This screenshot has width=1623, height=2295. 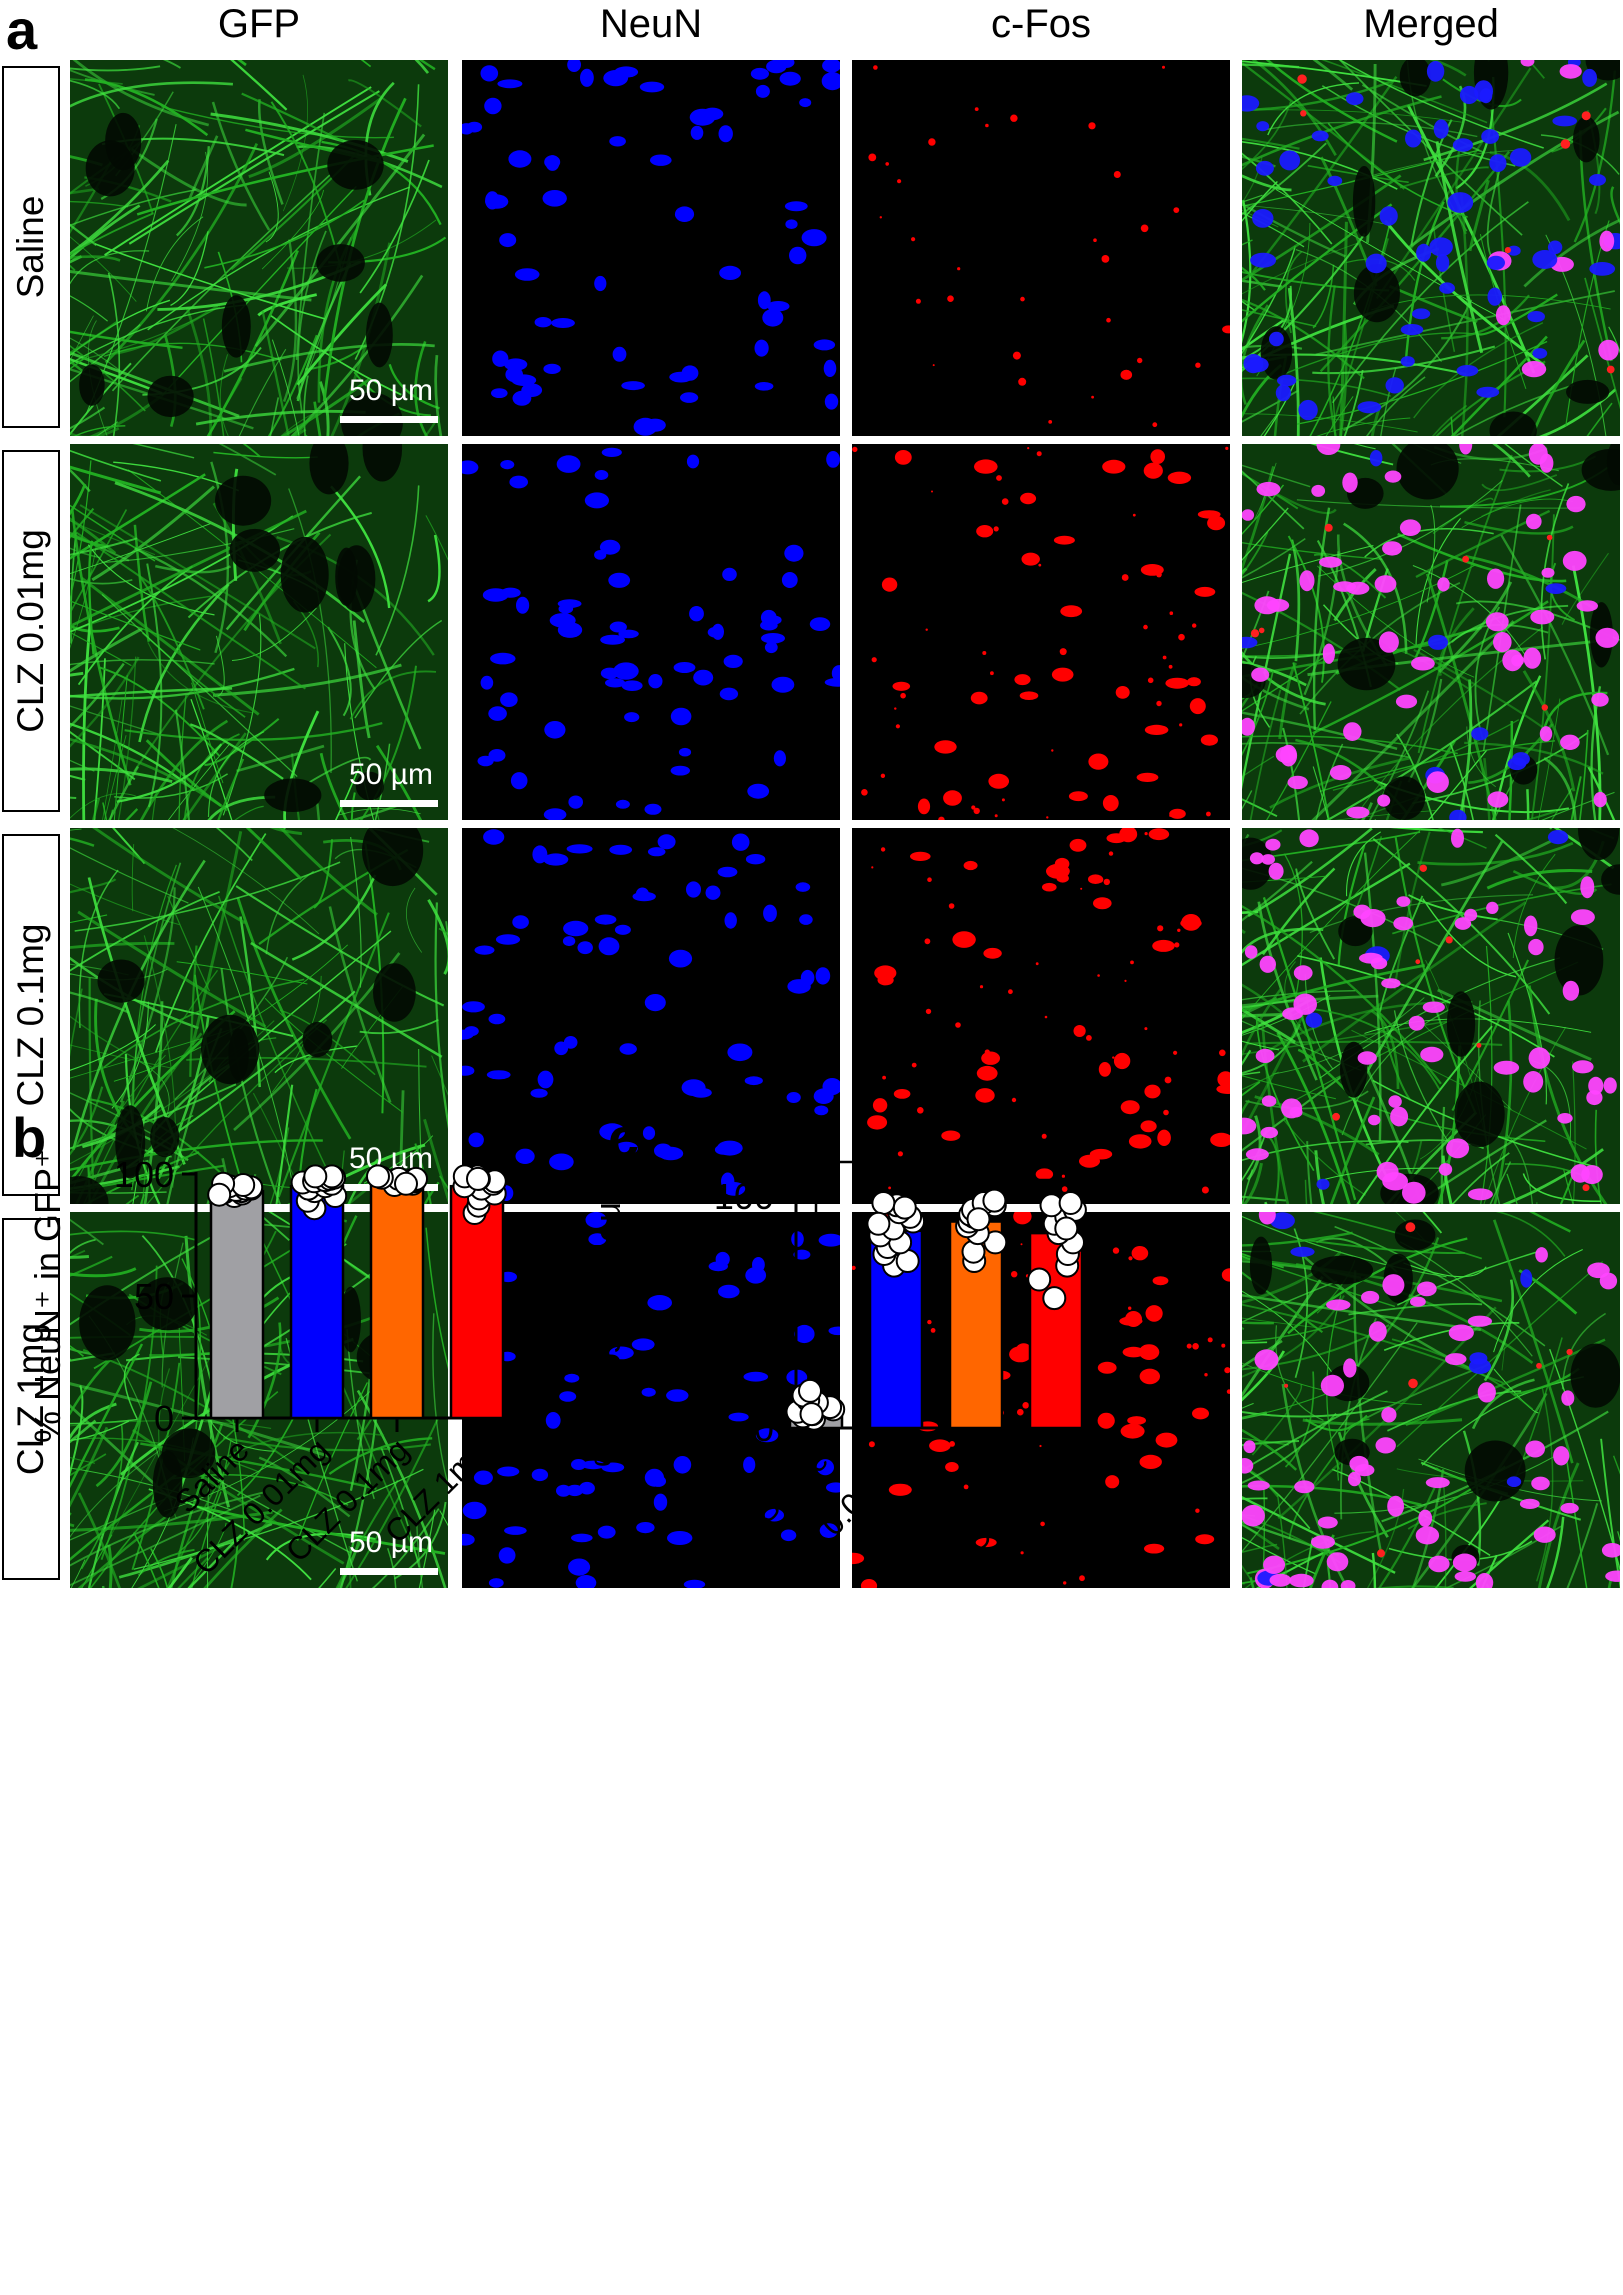 What do you see at coordinates (1431, 24) in the screenshot?
I see `column-header-merged: Merged` at bounding box center [1431, 24].